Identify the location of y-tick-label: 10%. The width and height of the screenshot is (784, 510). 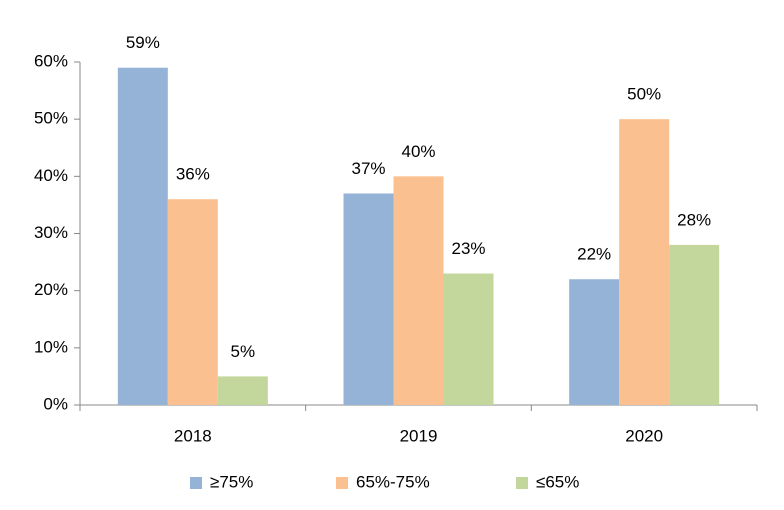
(51, 346).